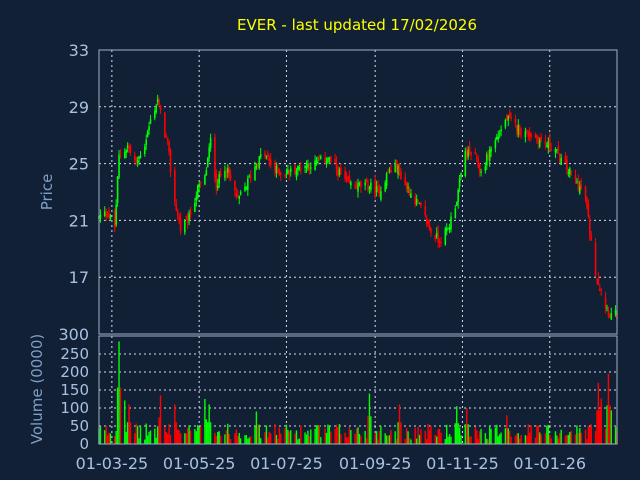  Describe the element at coordinates (79, 426) in the screenshot. I see `volume-tick-label: 50` at that location.